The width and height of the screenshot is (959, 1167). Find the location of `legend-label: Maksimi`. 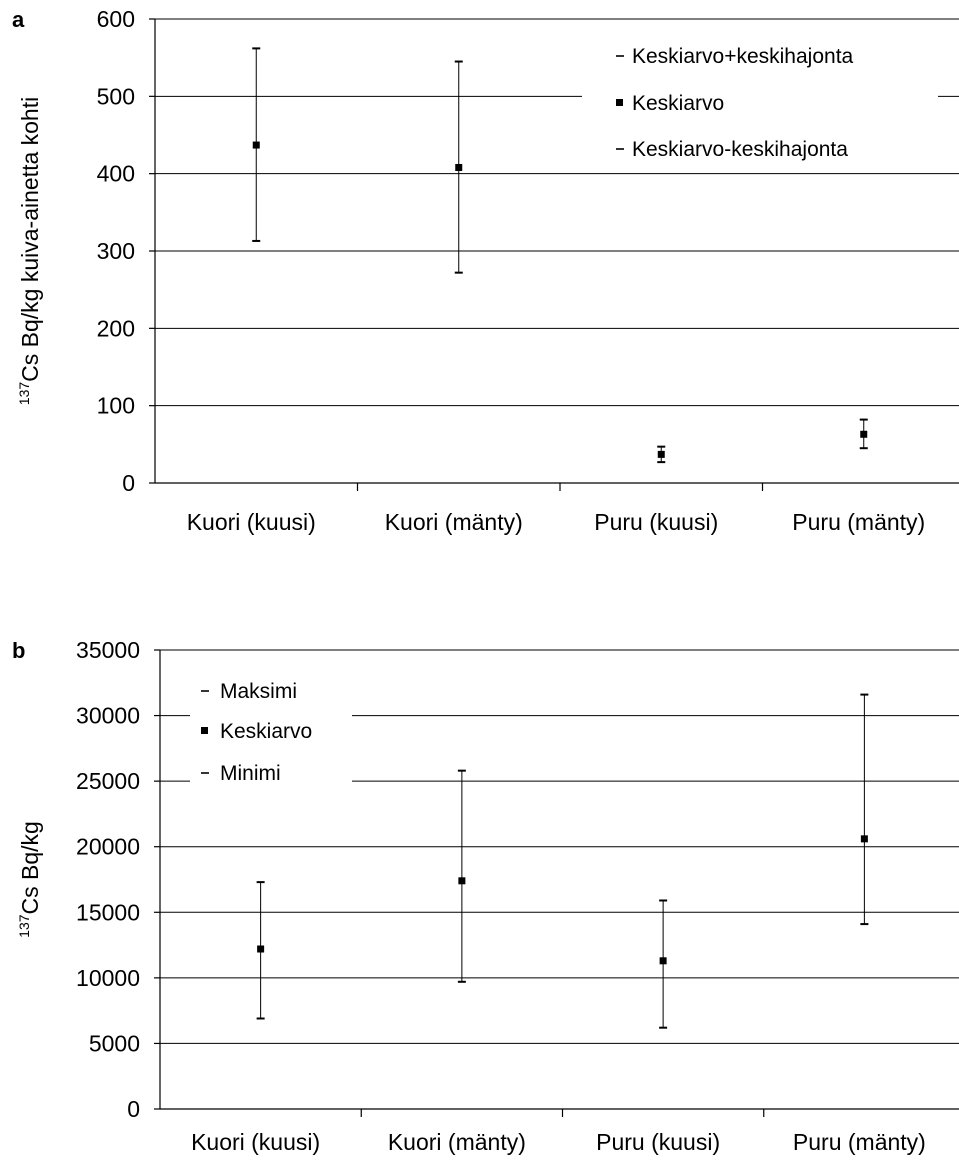

legend-label: Maksimi is located at coordinates (258, 691).